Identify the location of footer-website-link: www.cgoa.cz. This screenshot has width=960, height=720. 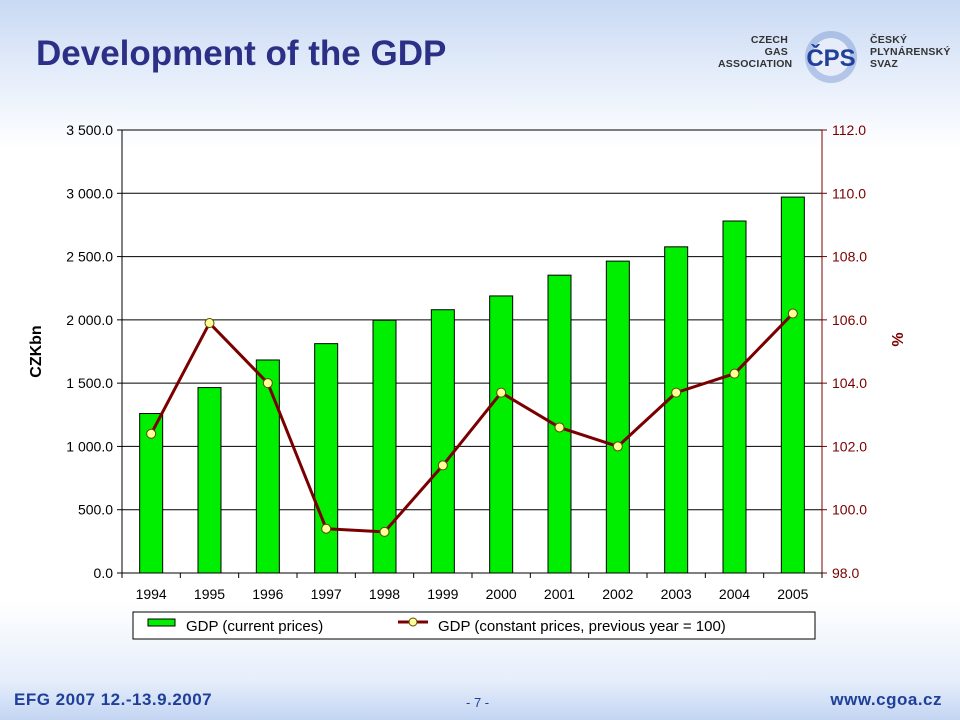
(886, 699).